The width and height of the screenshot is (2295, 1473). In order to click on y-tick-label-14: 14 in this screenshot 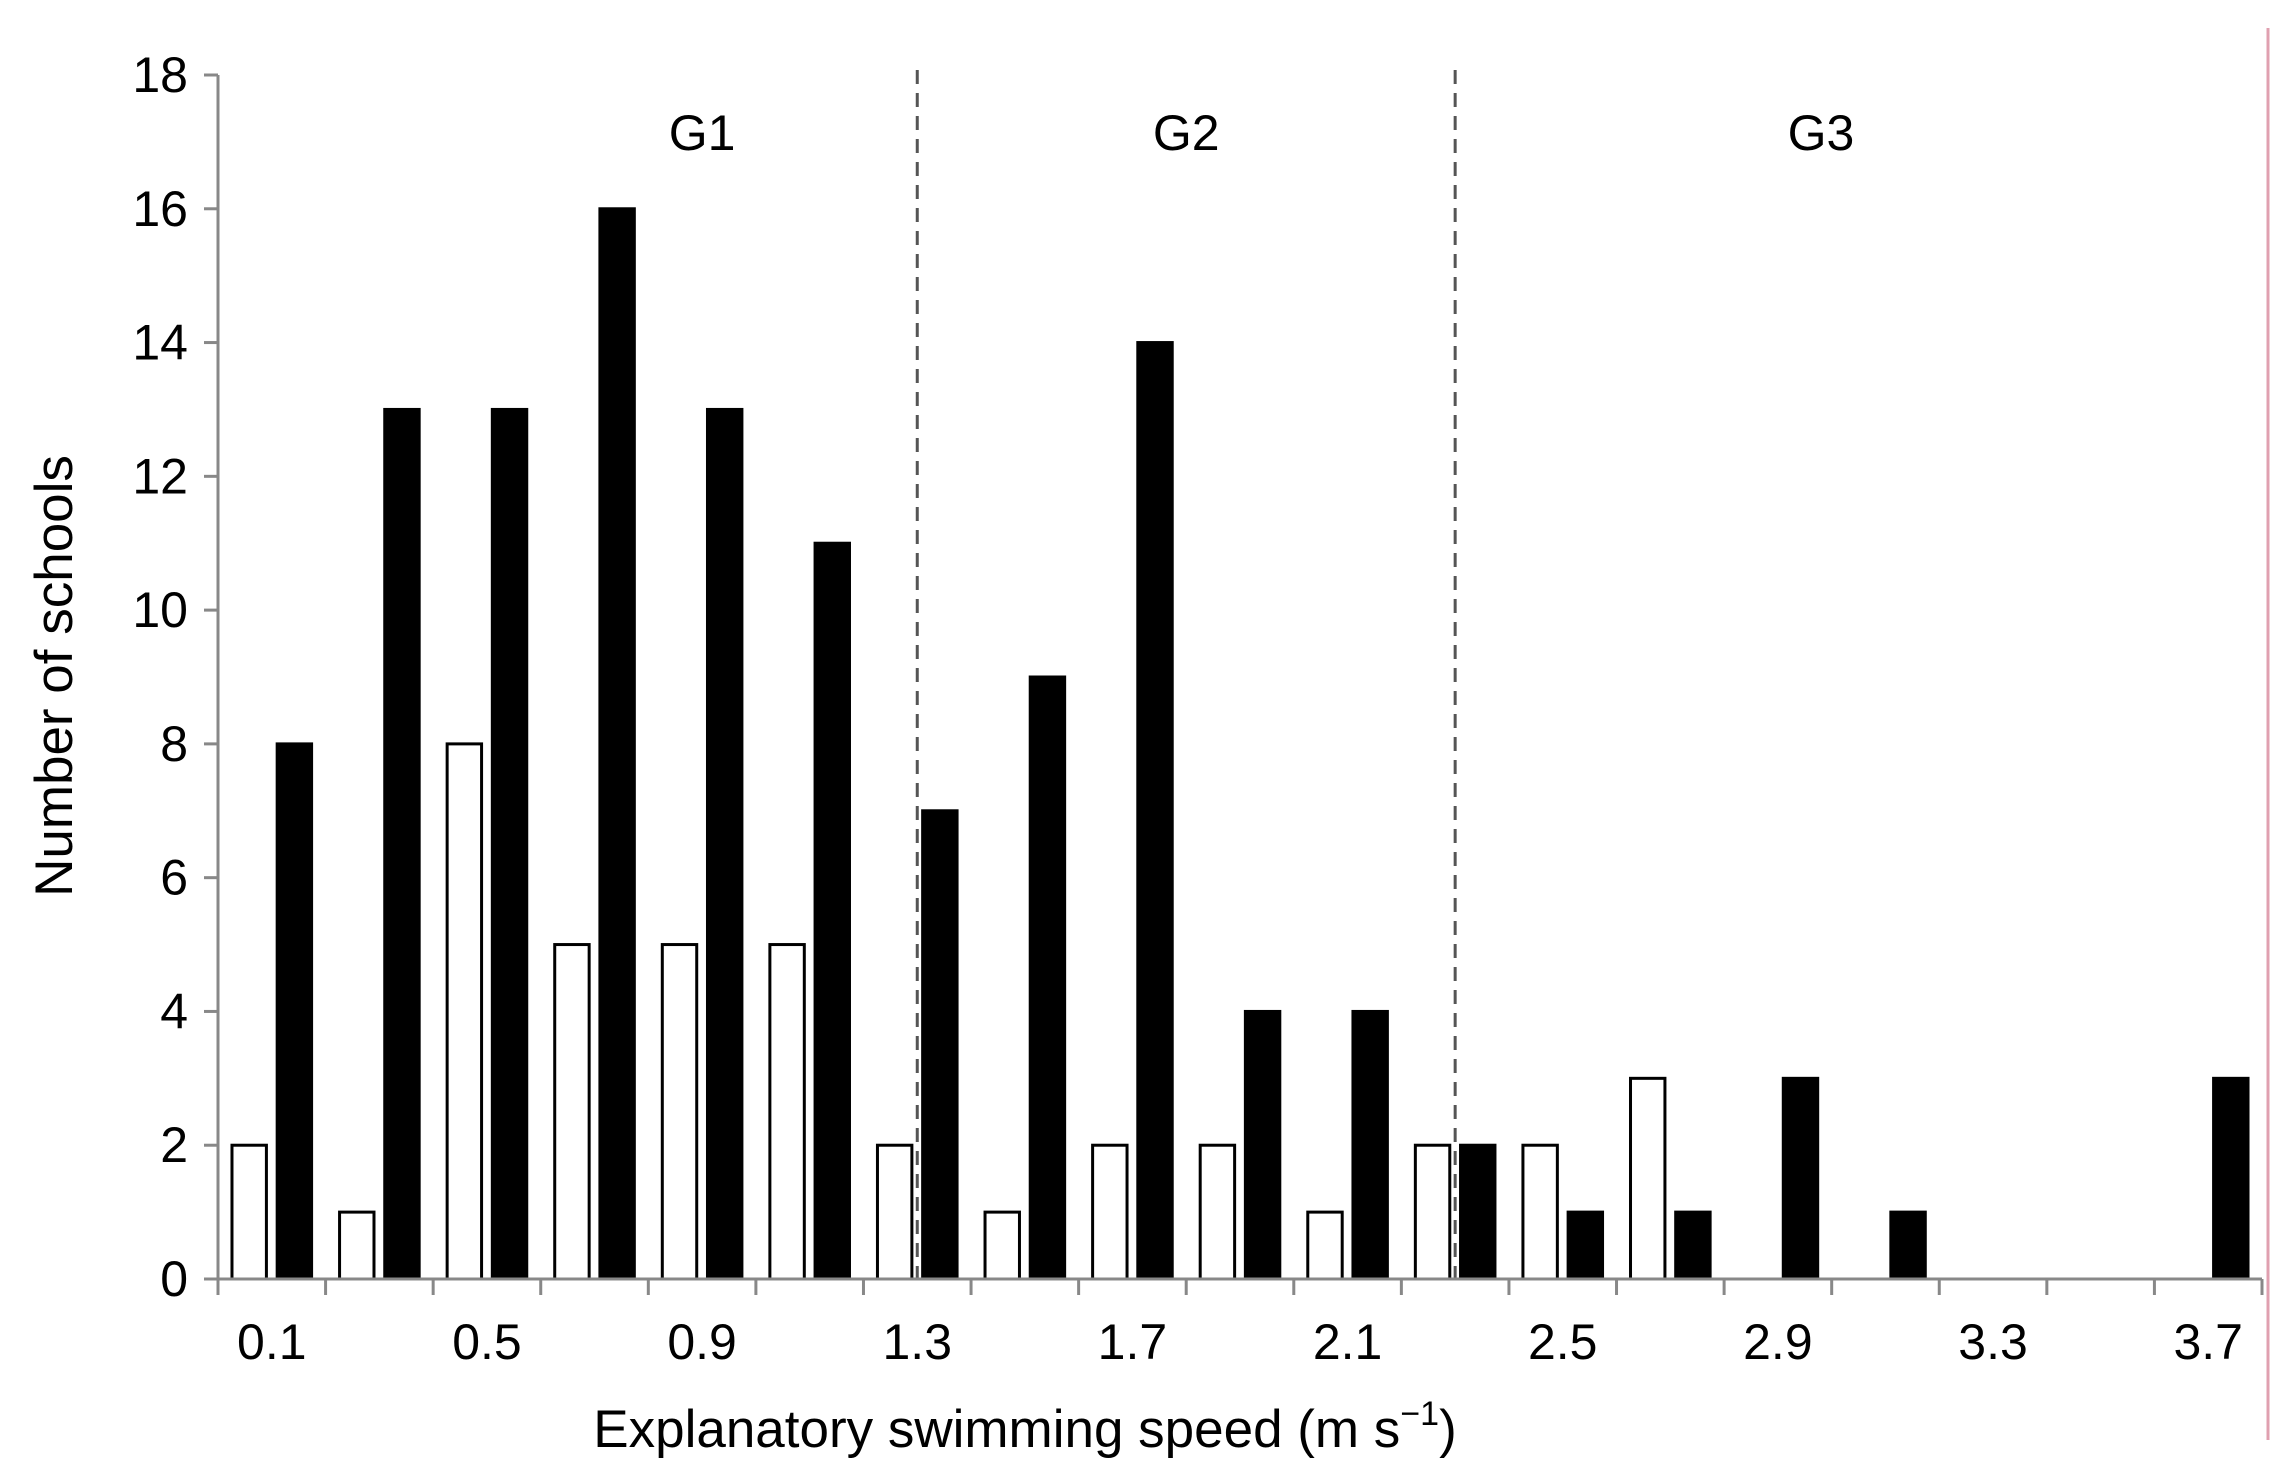, I will do `click(160, 343)`.